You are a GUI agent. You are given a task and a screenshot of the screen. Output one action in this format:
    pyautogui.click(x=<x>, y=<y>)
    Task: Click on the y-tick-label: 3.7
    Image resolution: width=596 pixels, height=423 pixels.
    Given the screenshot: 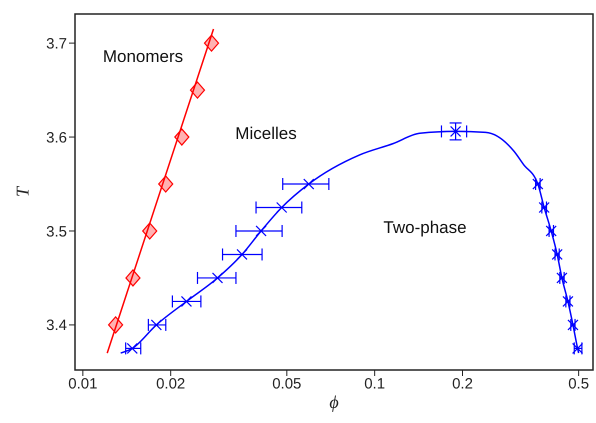 What is the action you would take?
    pyautogui.click(x=56, y=43)
    